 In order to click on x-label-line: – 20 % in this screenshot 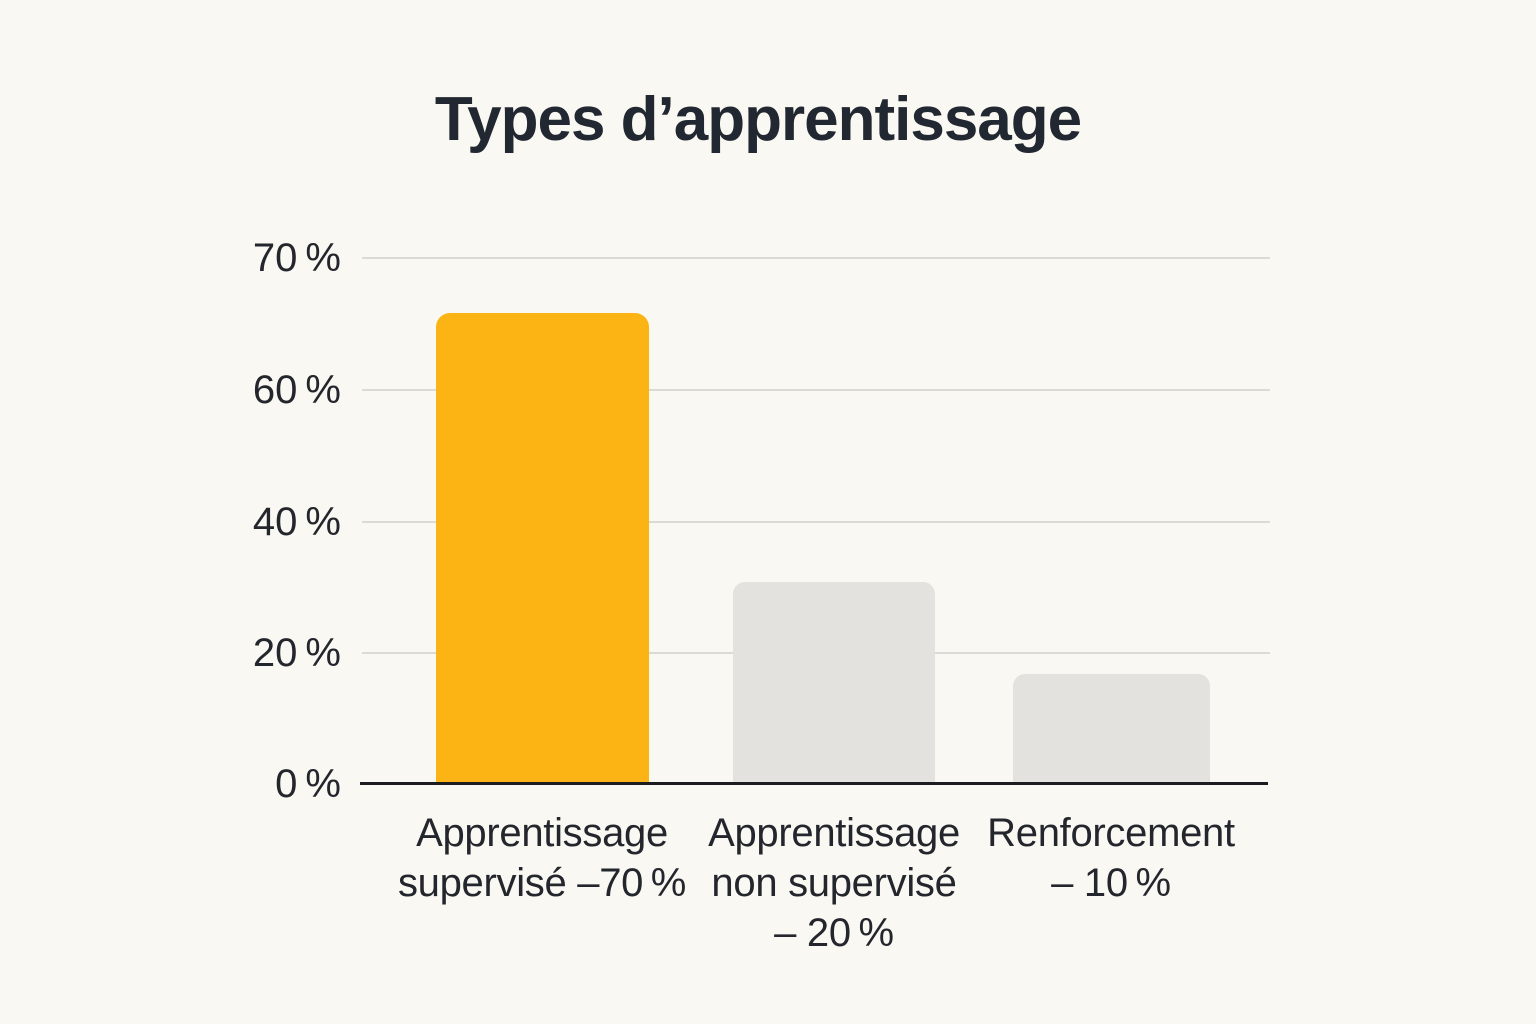, I will do `click(834, 933)`.